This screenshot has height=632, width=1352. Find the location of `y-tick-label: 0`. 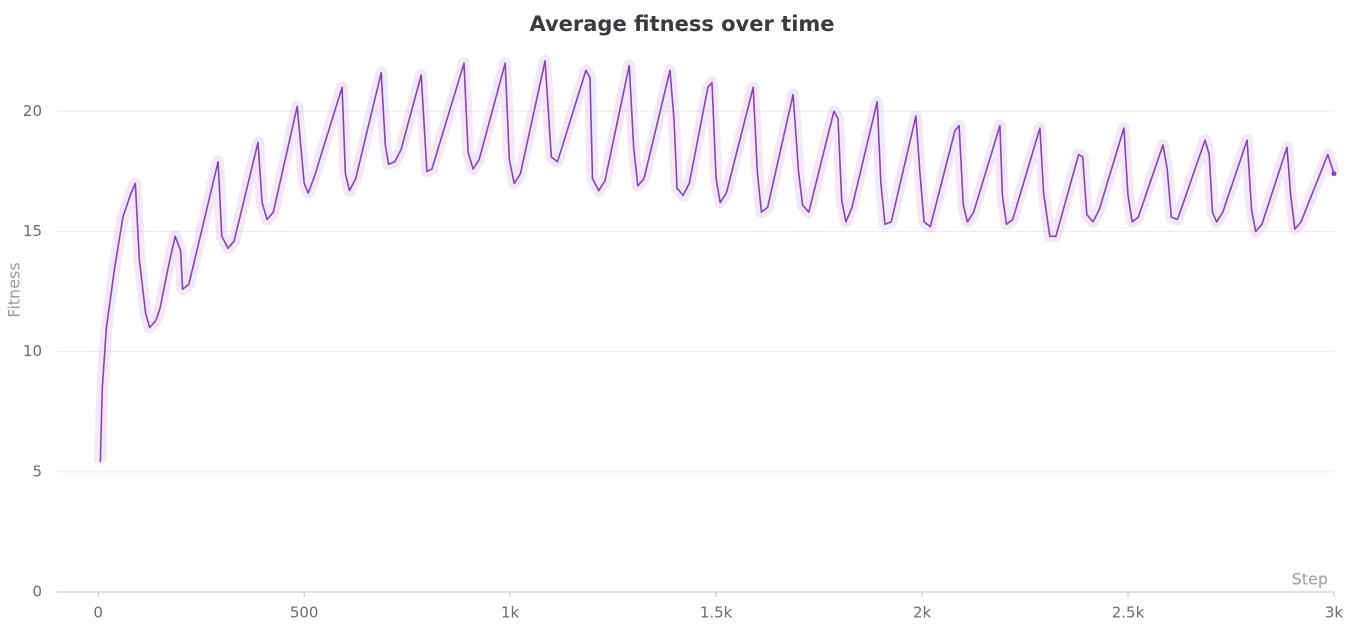

y-tick-label: 0 is located at coordinates (37, 592).